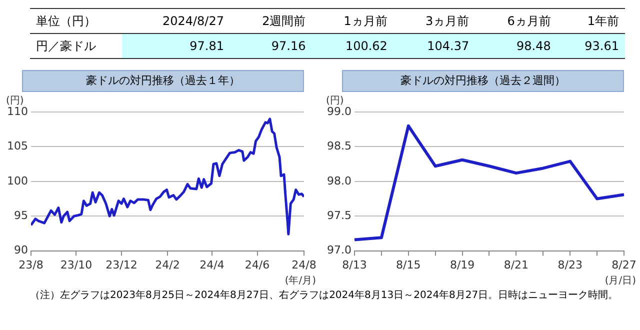 The image size is (640, 330). I want to click on x-tick-label: 23/12, so click(122, 265).